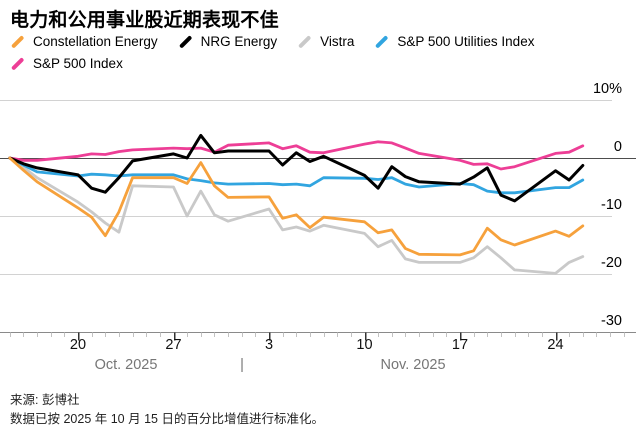  What do you see at coordinates (144, 20) in the screenshot?
I see `chart-title: 电力和公用事业股近期表现不佳` at bounding box center [144, 20].